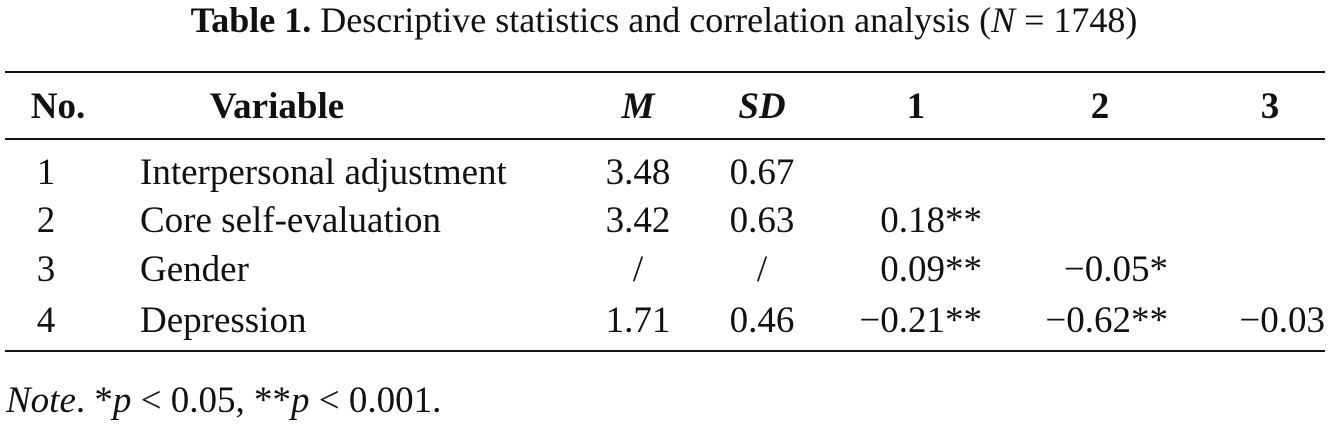 This screenshot has width=1328, height=427. I want to click on table-cell: 0.63, so click(762, 220).